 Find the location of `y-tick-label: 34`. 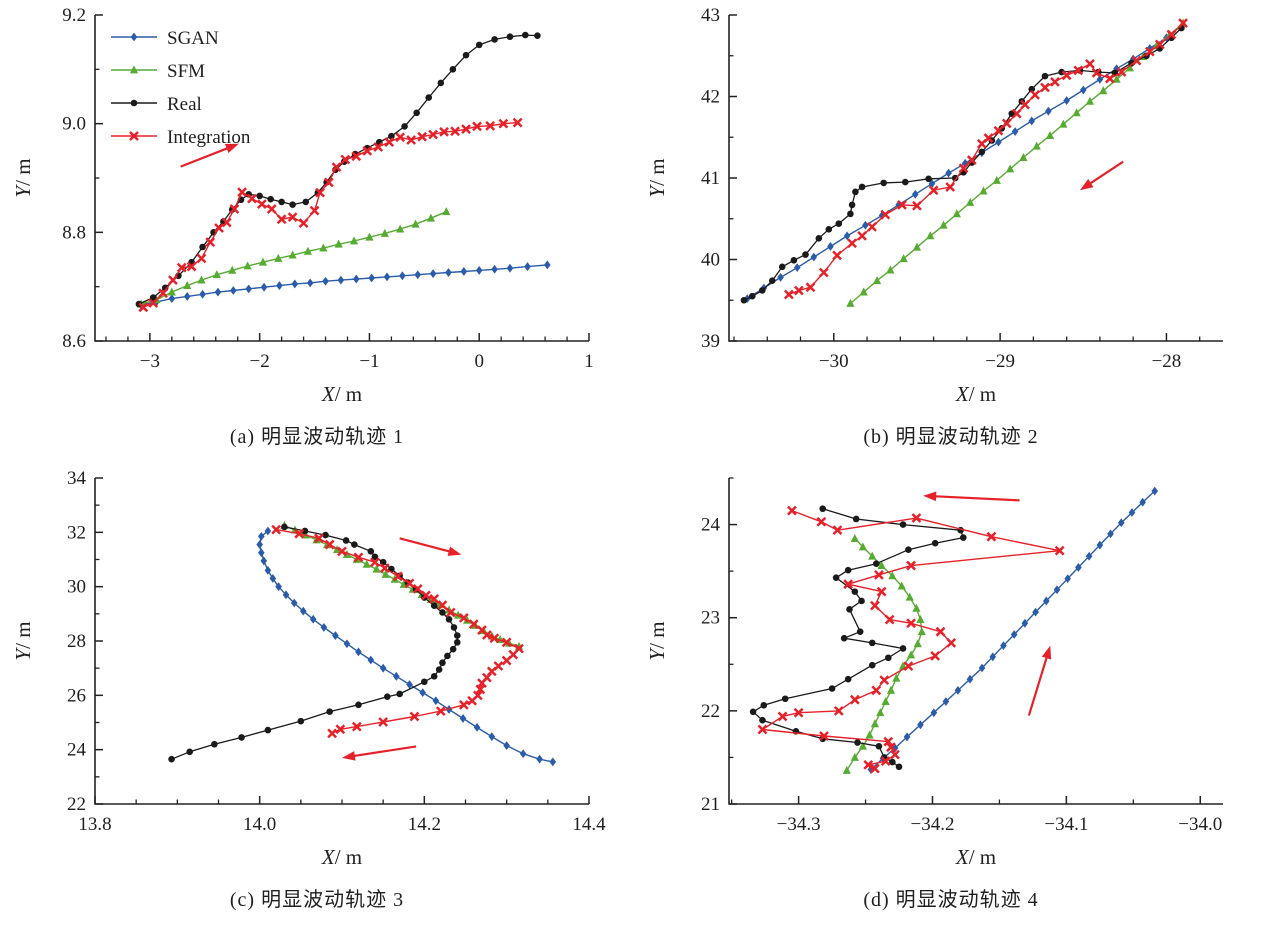

y-tick-label: 34 is located at coordinates (77, 478).